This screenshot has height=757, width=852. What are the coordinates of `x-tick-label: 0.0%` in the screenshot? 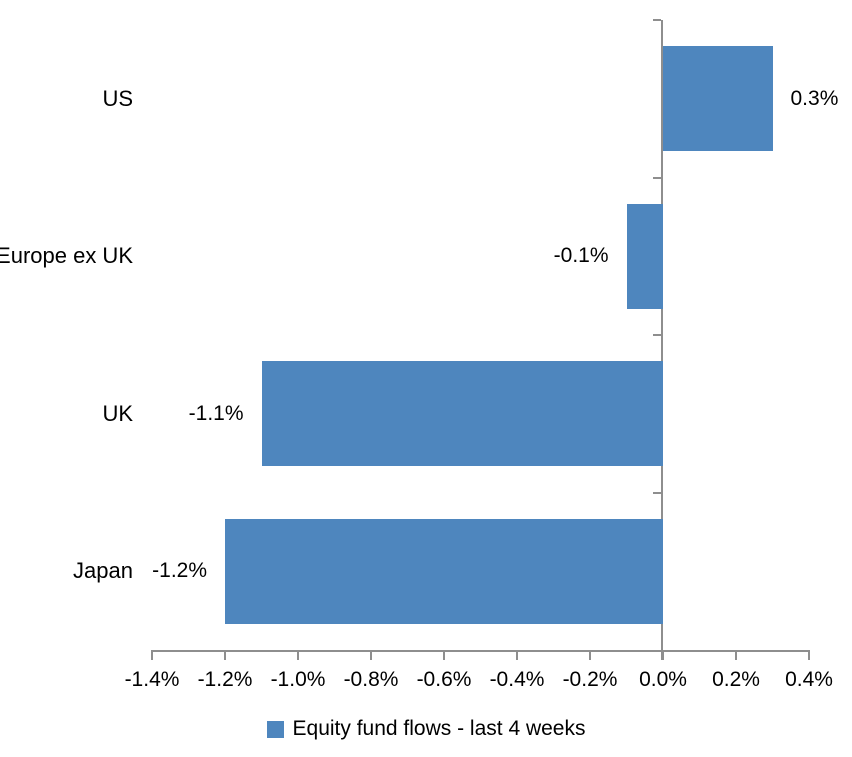 It's located at (663, 679).